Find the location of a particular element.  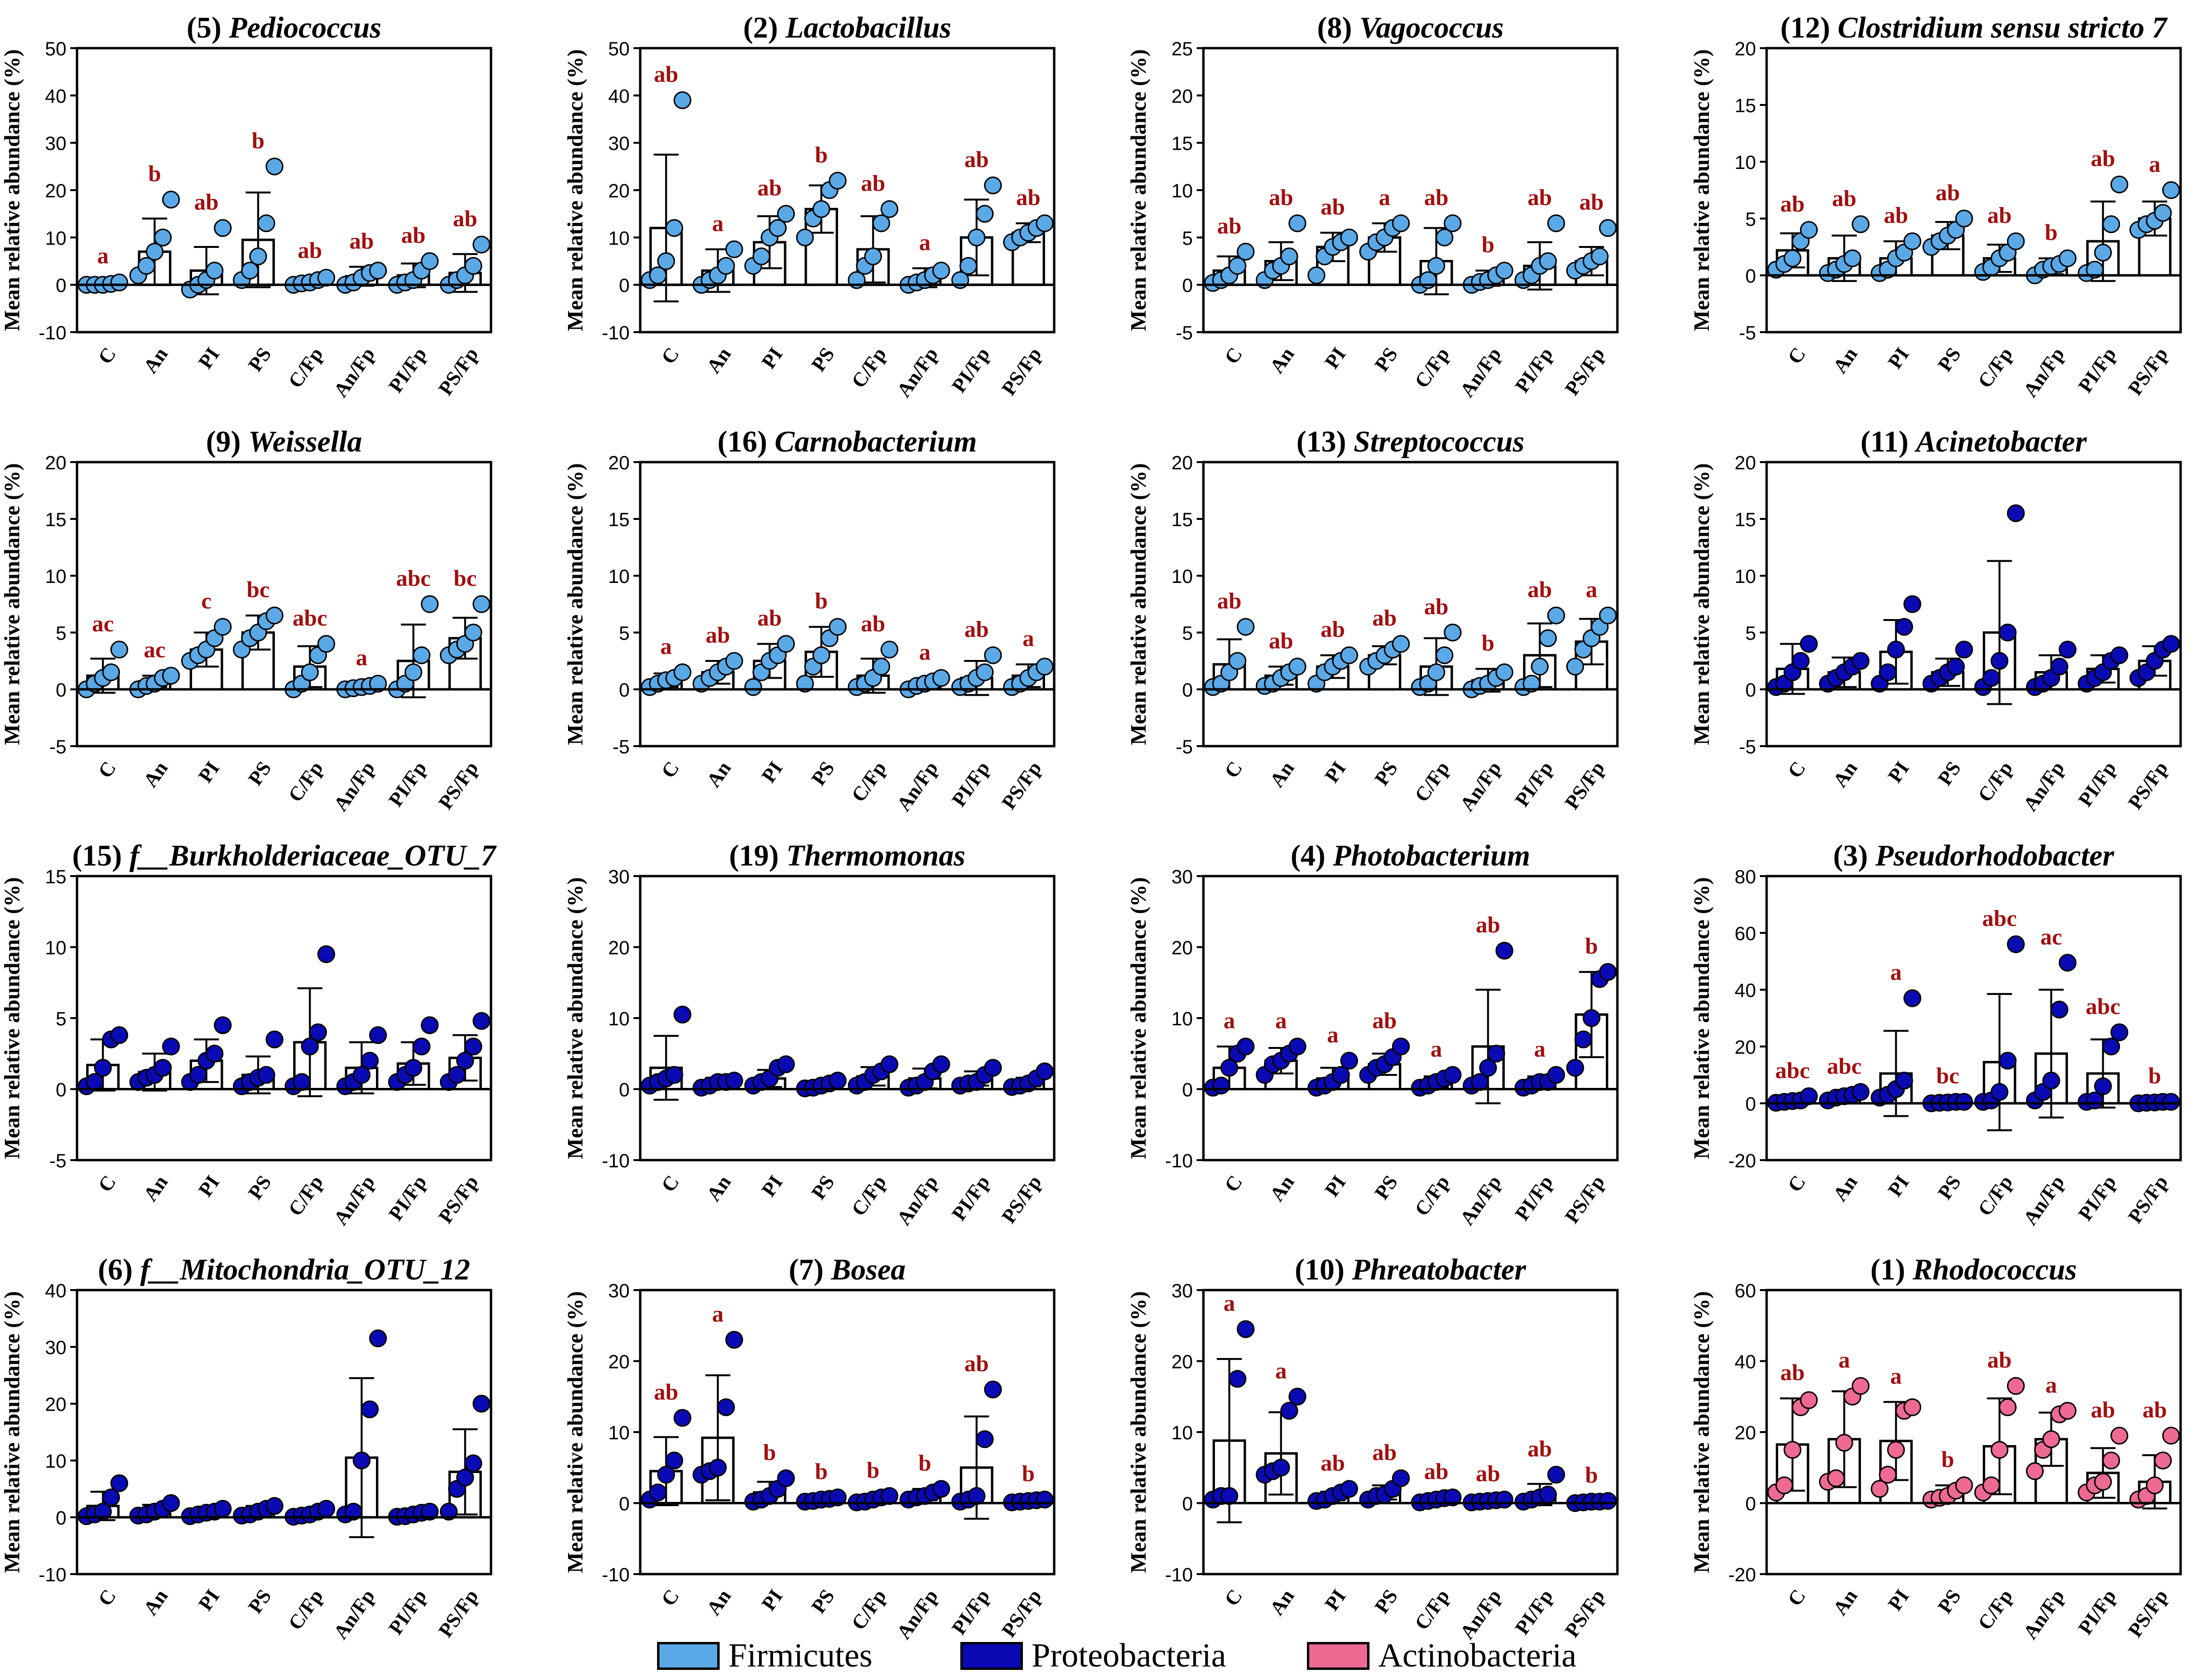

y-tick-label: 15 is located at coordinates (1746, 105).